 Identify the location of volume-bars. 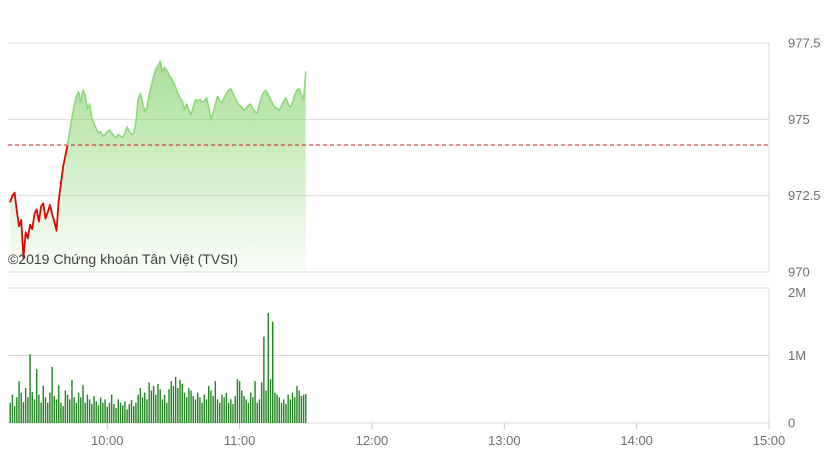
(158, 368).